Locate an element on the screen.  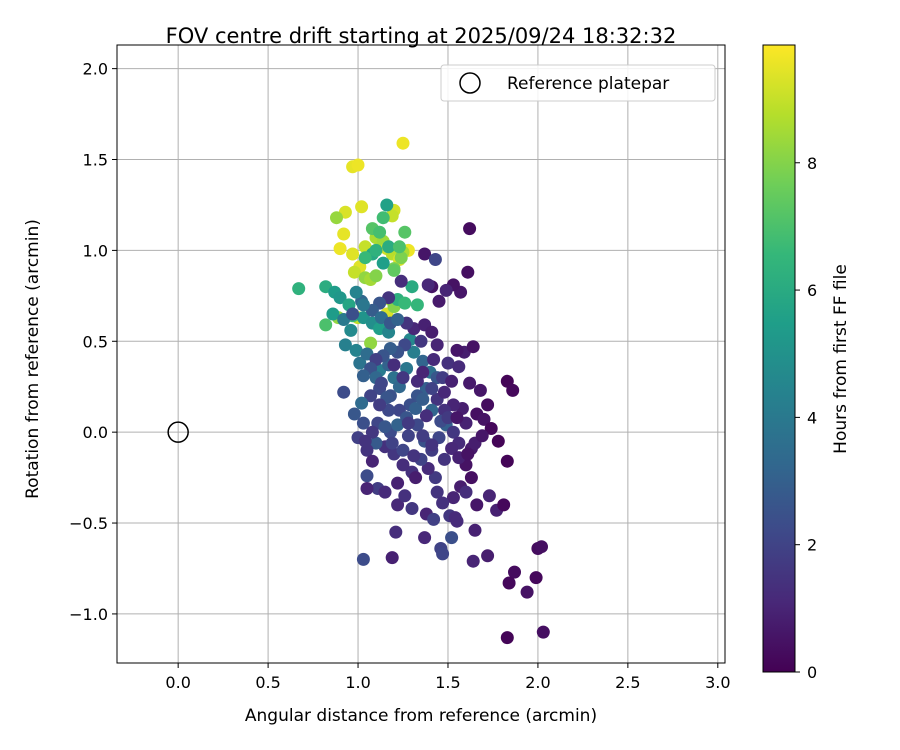
y-tick-label: −1.0 is located at coordinates (88, 614).